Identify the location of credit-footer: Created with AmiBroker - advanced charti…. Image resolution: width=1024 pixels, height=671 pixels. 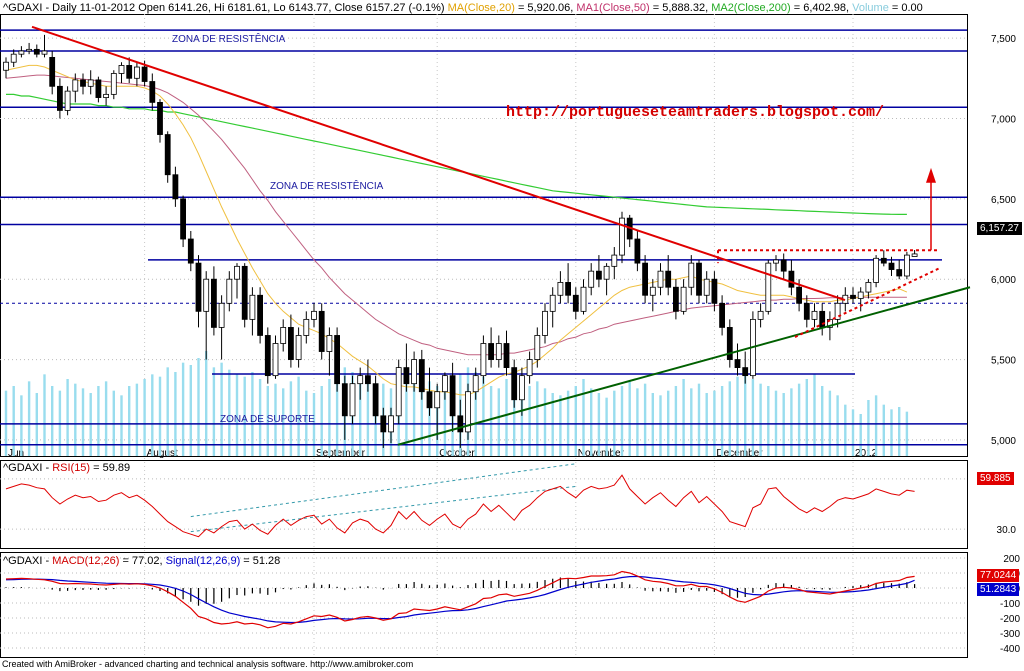
(208, 664).